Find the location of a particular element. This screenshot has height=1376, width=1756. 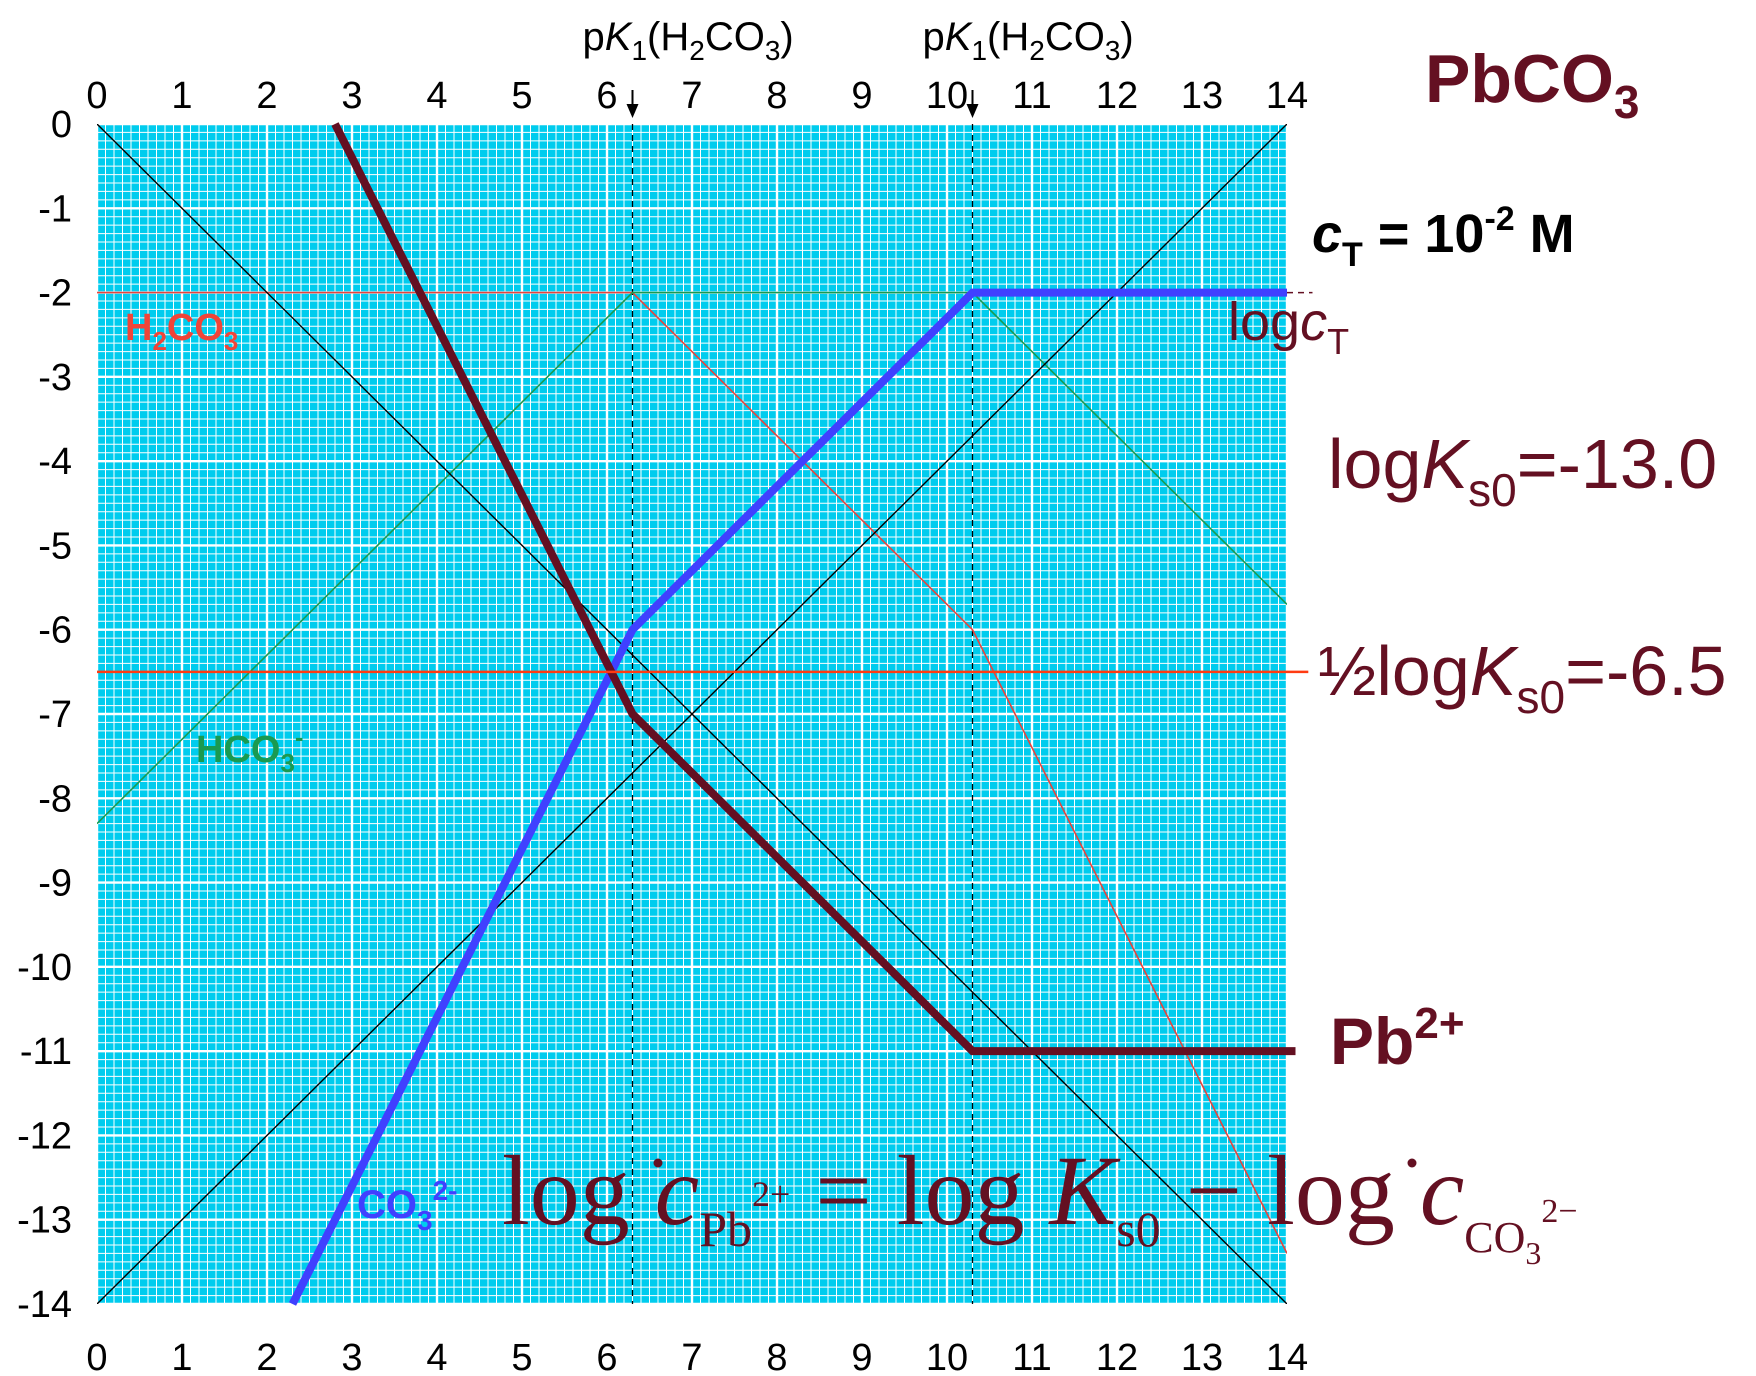

chart-title: PbCO3 is located at coordinates (1532, 84).